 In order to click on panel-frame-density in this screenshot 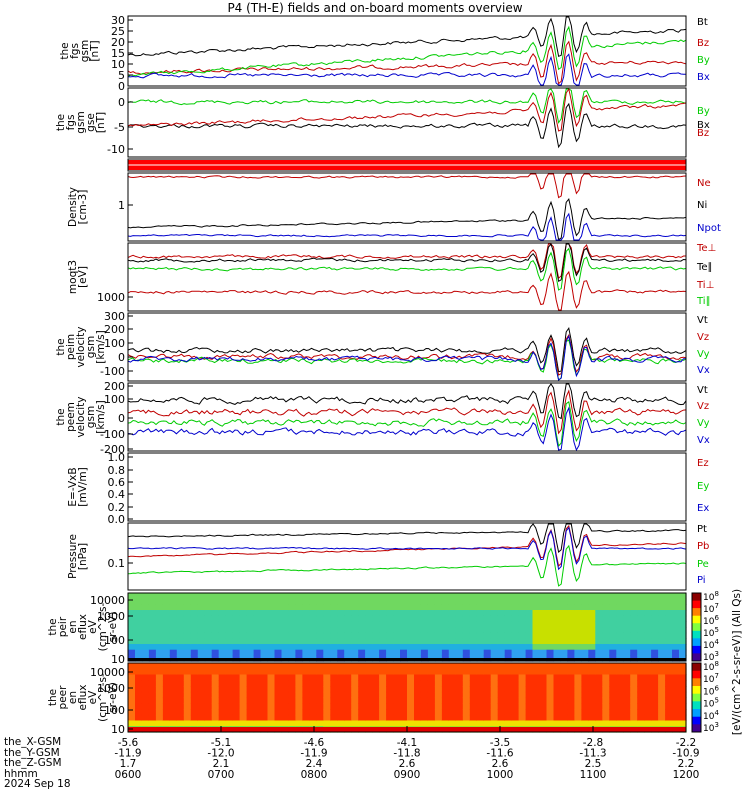, I will do `click(407, 207)`.